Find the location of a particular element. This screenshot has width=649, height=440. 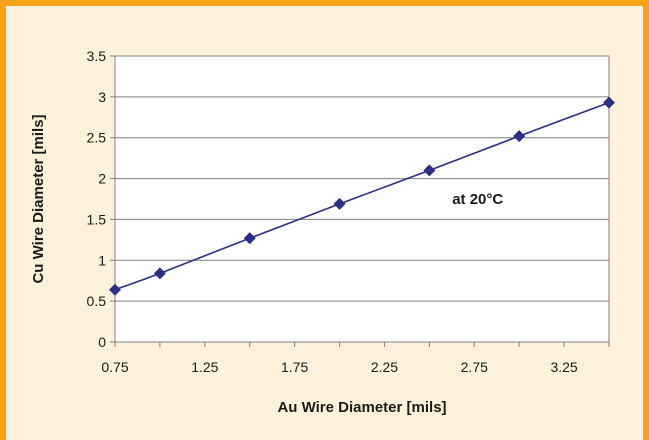

y-tick-label: 2 is located at coordinates (102, 179).